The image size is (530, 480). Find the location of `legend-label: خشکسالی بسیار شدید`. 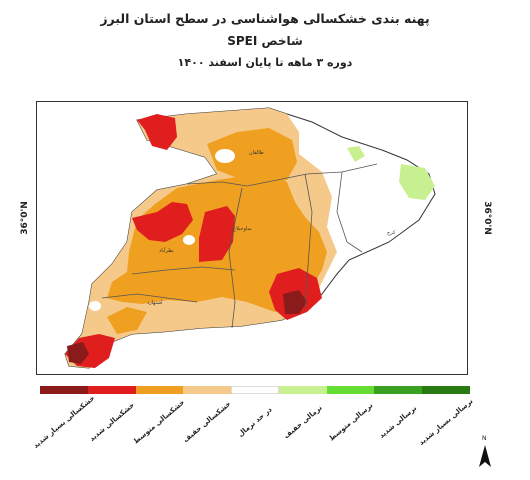

legend-label: خشکسالی بسیار شدید is located at coordinates (64, 422).